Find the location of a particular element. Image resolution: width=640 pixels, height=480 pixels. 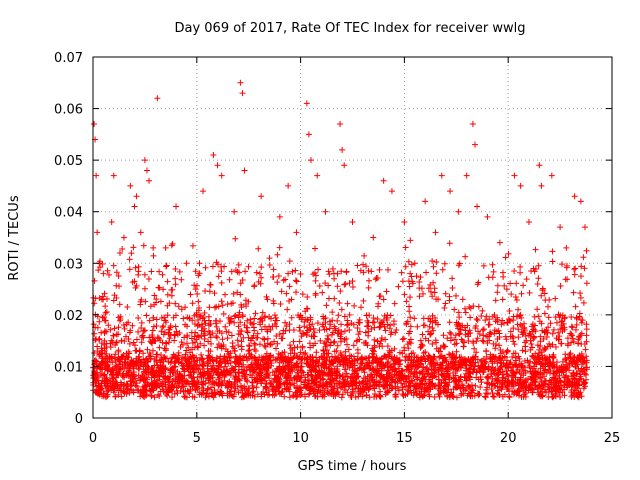

x-tick-label: 25 is located at coordinates (612, 438).